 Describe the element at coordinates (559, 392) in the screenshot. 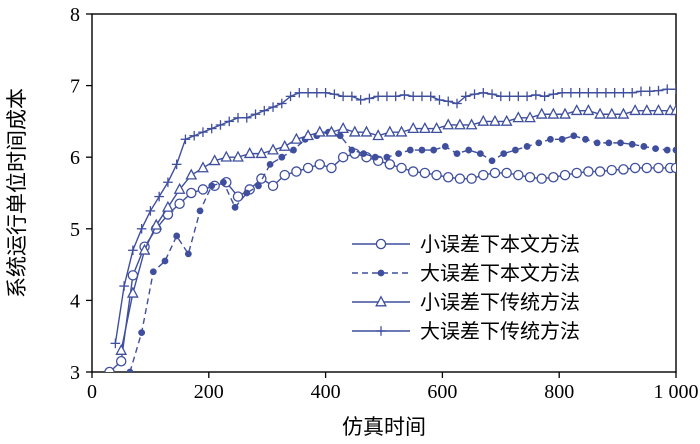

I see `x-tick-label: 800` at that location.